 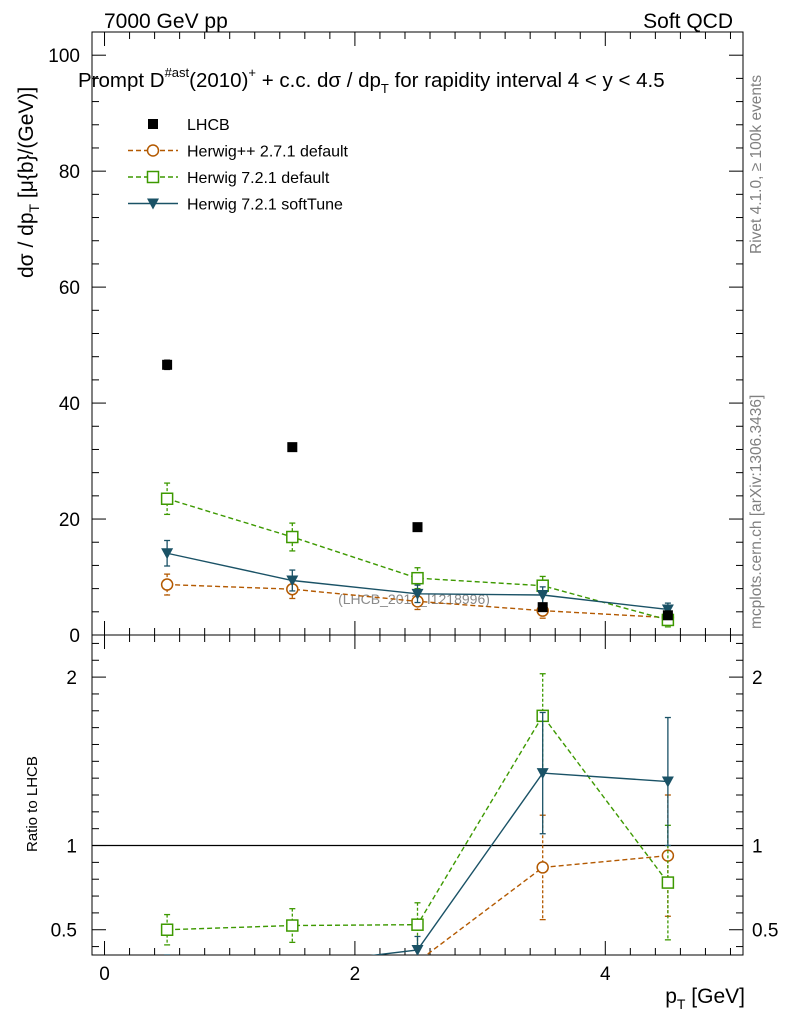 What do you see at coordinates (34, 207) in the screenshot?
I see `top-y-axis-title-sub: T` at bounding box center [34, 207].